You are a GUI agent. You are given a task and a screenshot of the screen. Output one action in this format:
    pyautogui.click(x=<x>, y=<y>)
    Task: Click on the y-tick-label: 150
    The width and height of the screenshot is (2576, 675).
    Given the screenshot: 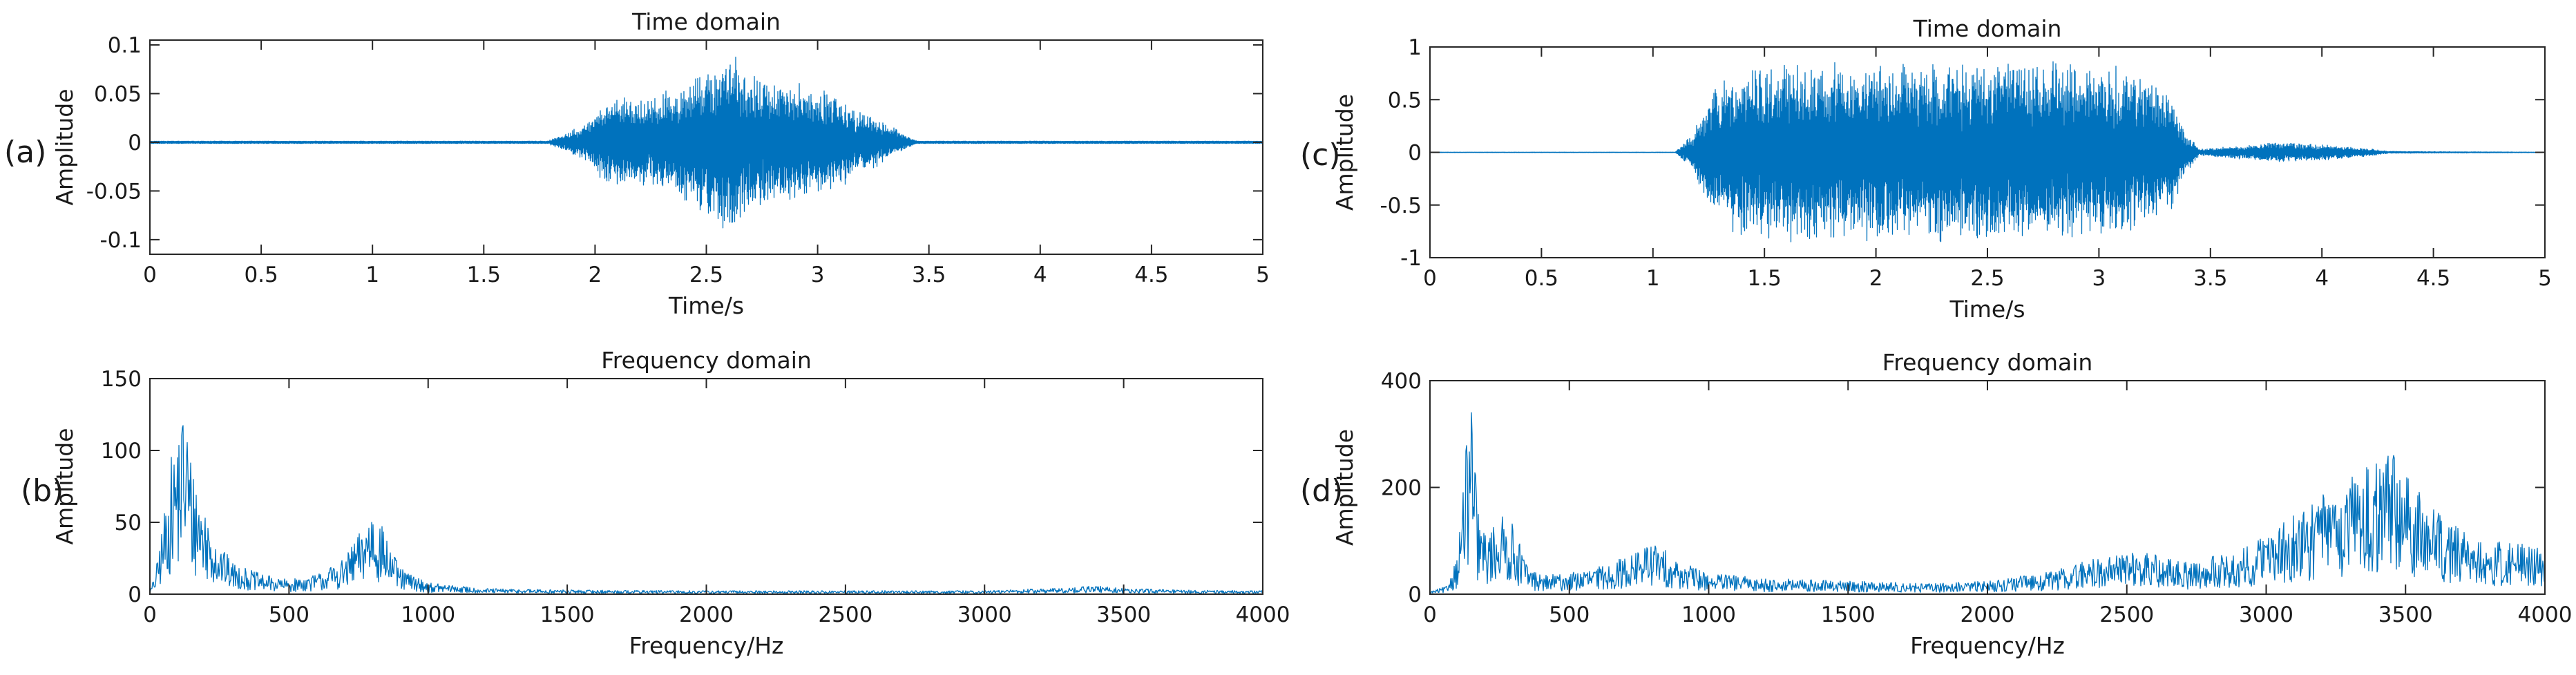 What is the action you would take?
    pyautogui.click(x=121, y=380)
    